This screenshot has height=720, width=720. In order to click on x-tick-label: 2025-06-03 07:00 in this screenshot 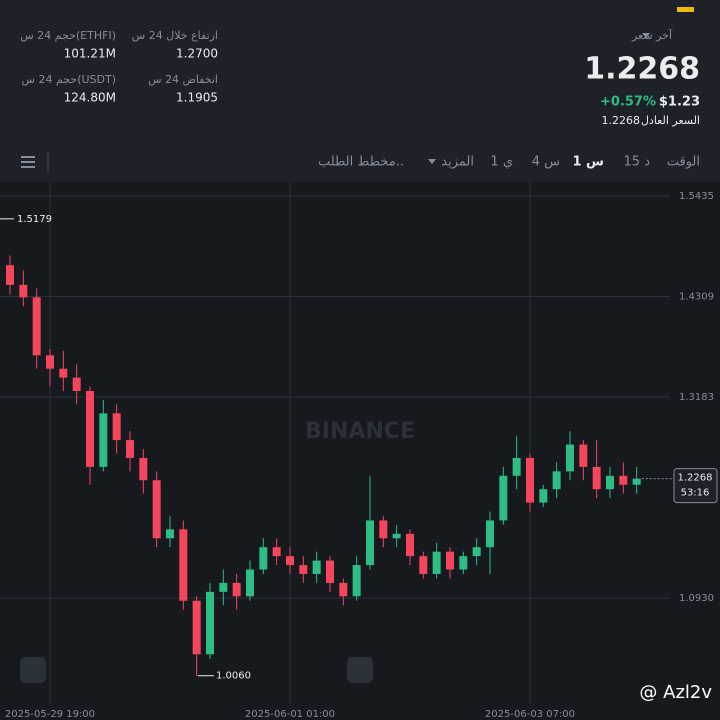, I will do `click(530, 714)`.